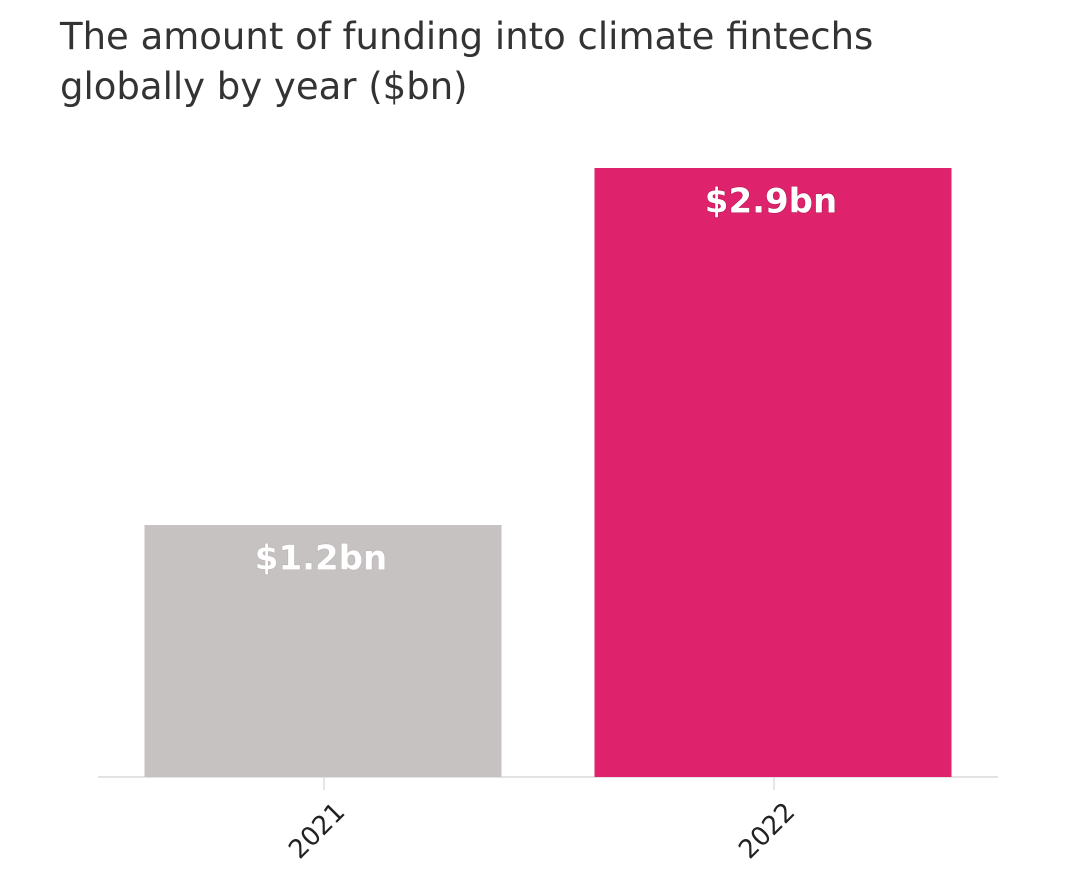  Describe the element at coordinates (323, 651) in the screenshot. I see `bar` at that location.